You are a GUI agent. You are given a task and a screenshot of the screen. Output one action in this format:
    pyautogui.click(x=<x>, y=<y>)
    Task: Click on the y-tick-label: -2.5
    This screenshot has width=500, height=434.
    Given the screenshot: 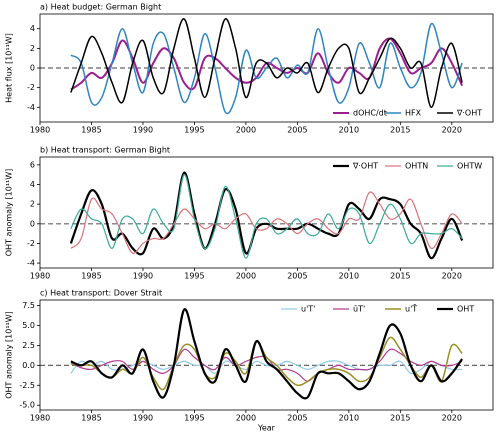 What is the action you would take?
    pyautogui.click(x=27, y=385)
    